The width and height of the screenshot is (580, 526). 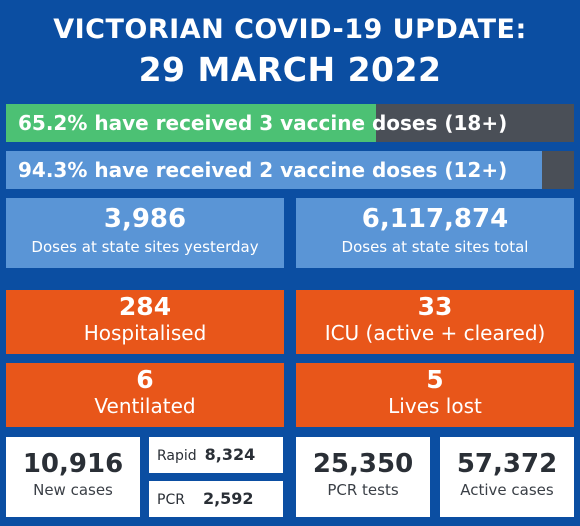 What do you see at coordinates (145, 333) in the screenshot?
I see `hospitalised-label: Hospitalised` at bounding box center [145, 333].